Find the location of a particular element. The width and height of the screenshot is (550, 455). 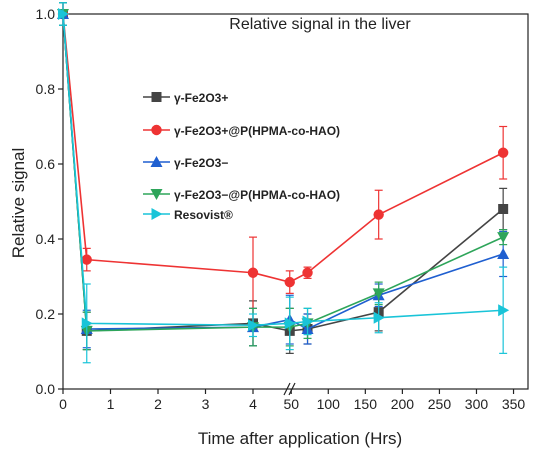

legend-label: γ-Fe2O3+ is located at coordinates (201, 98).